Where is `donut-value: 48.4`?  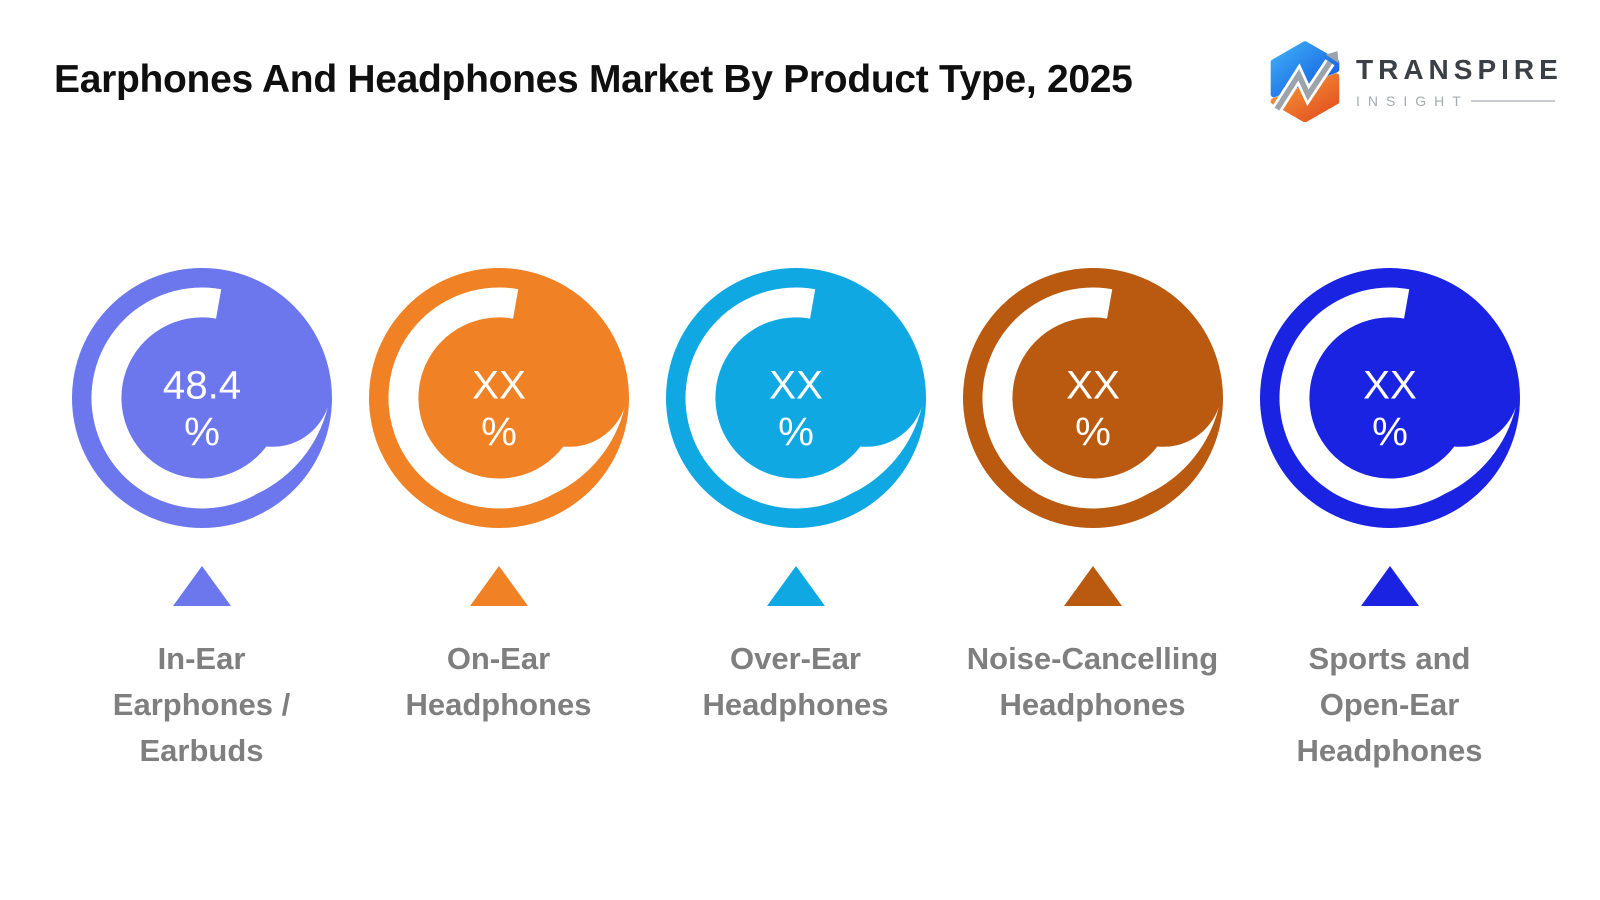 donut-value: 48.4 is located at coordinates (201, 385).